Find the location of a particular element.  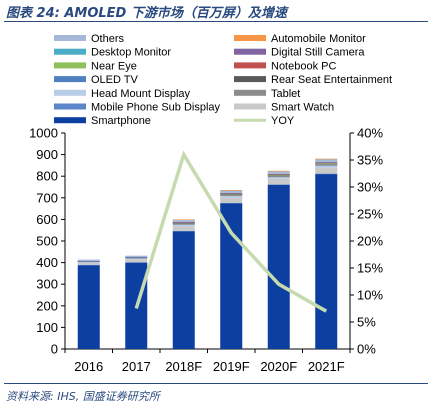

title-divider is located at coordinates (216, 21).